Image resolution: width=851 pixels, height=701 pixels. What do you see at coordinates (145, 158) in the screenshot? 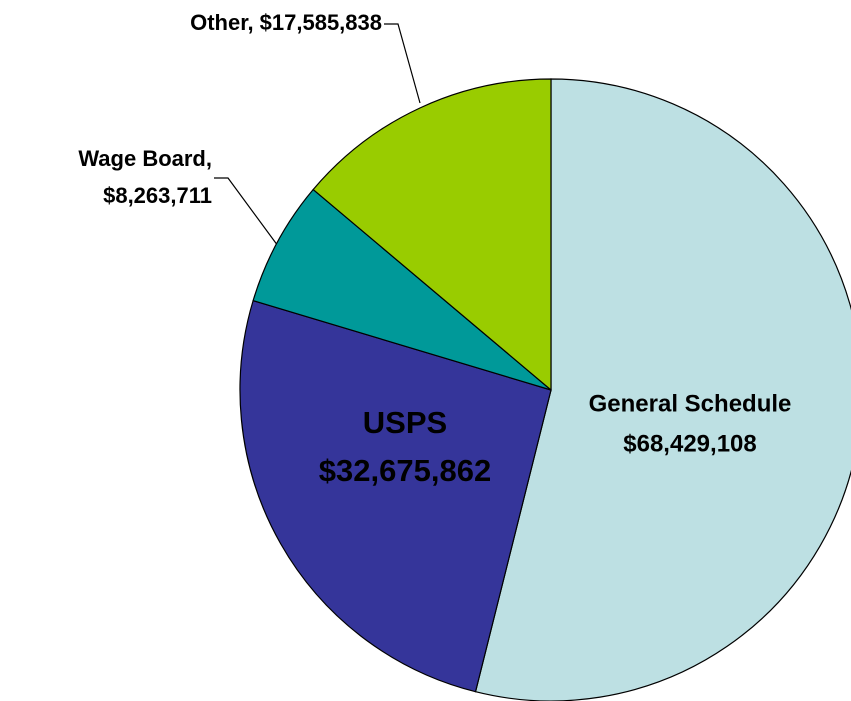
I see `slice-label: Wage Board,` at bounding box center [145, 158].